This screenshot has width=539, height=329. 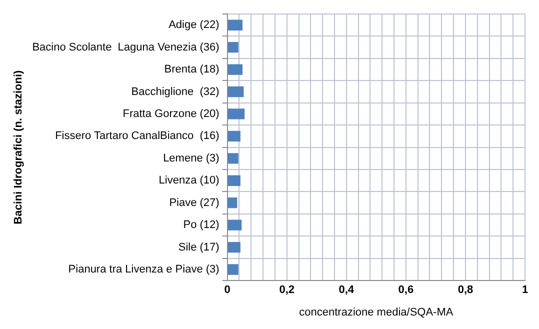 What do you see at coordinates (126, 47) in the screenshot?
I see `y-tick-label: Bacino Scolante Laguna Venezia (36)` at bounding box center [126, 47].